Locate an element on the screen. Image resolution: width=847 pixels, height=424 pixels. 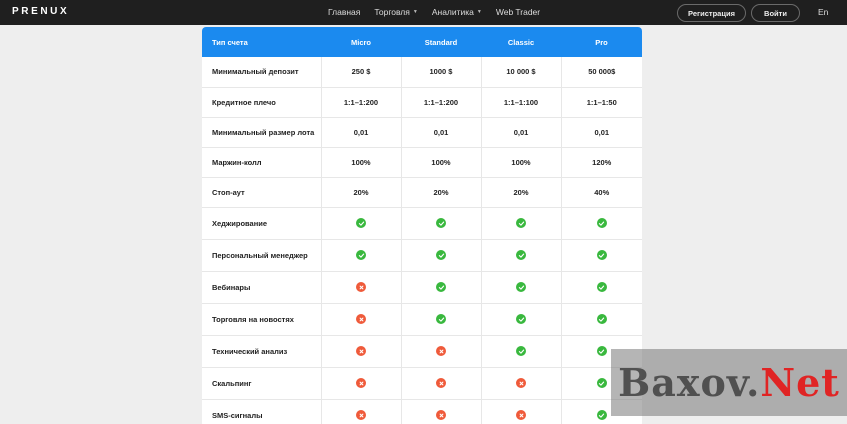
table-row: Хеджирование is located at coordinates (422, 223).